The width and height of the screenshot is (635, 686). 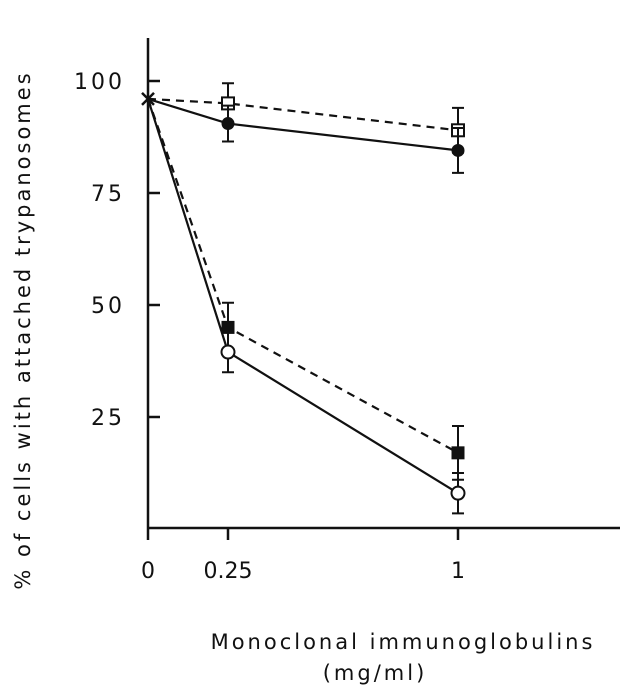 I want to click on series-open-square, so click(x=306, y=118).